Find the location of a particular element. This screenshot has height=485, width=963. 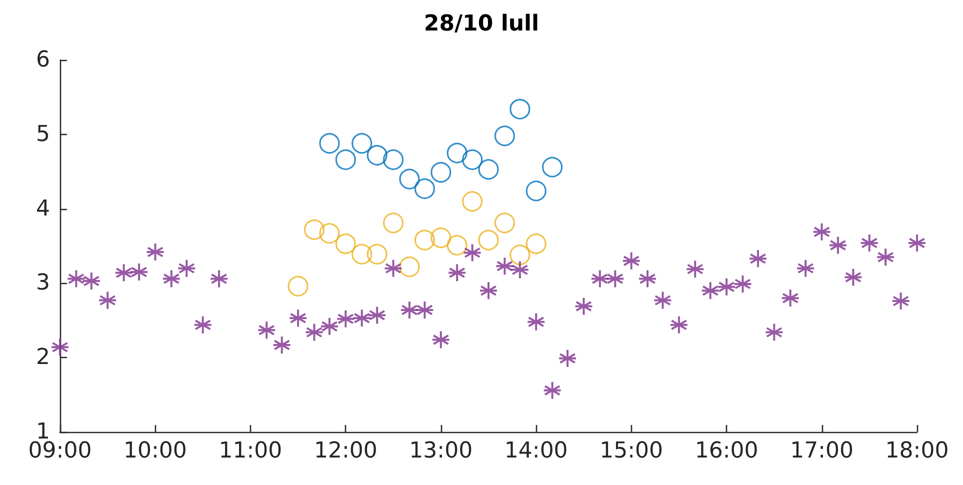

x-tick-label: 15:00 is located at coordinates (632, 451).